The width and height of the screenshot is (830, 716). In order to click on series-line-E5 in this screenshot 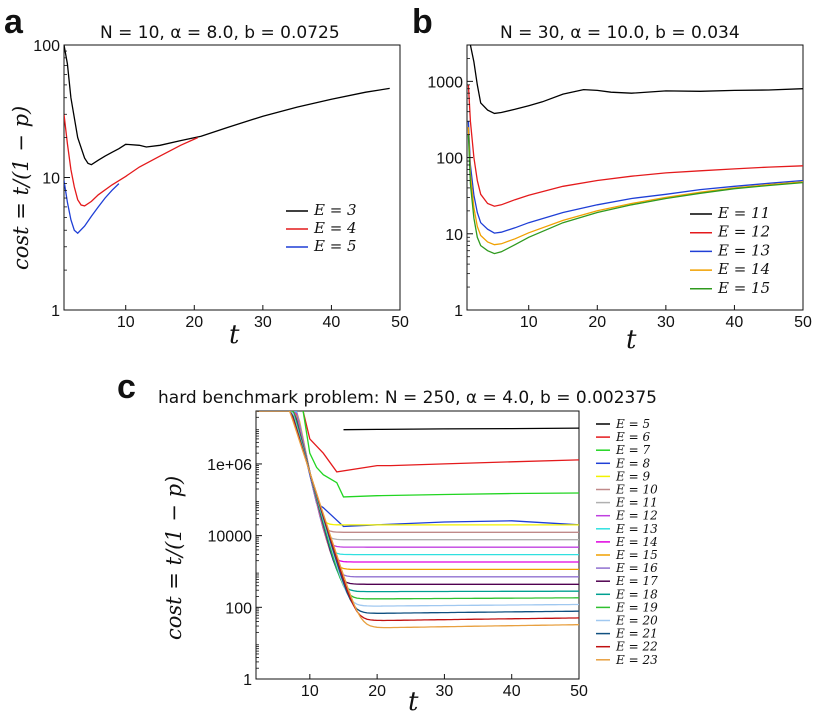, I will do `click(461, 429)`.